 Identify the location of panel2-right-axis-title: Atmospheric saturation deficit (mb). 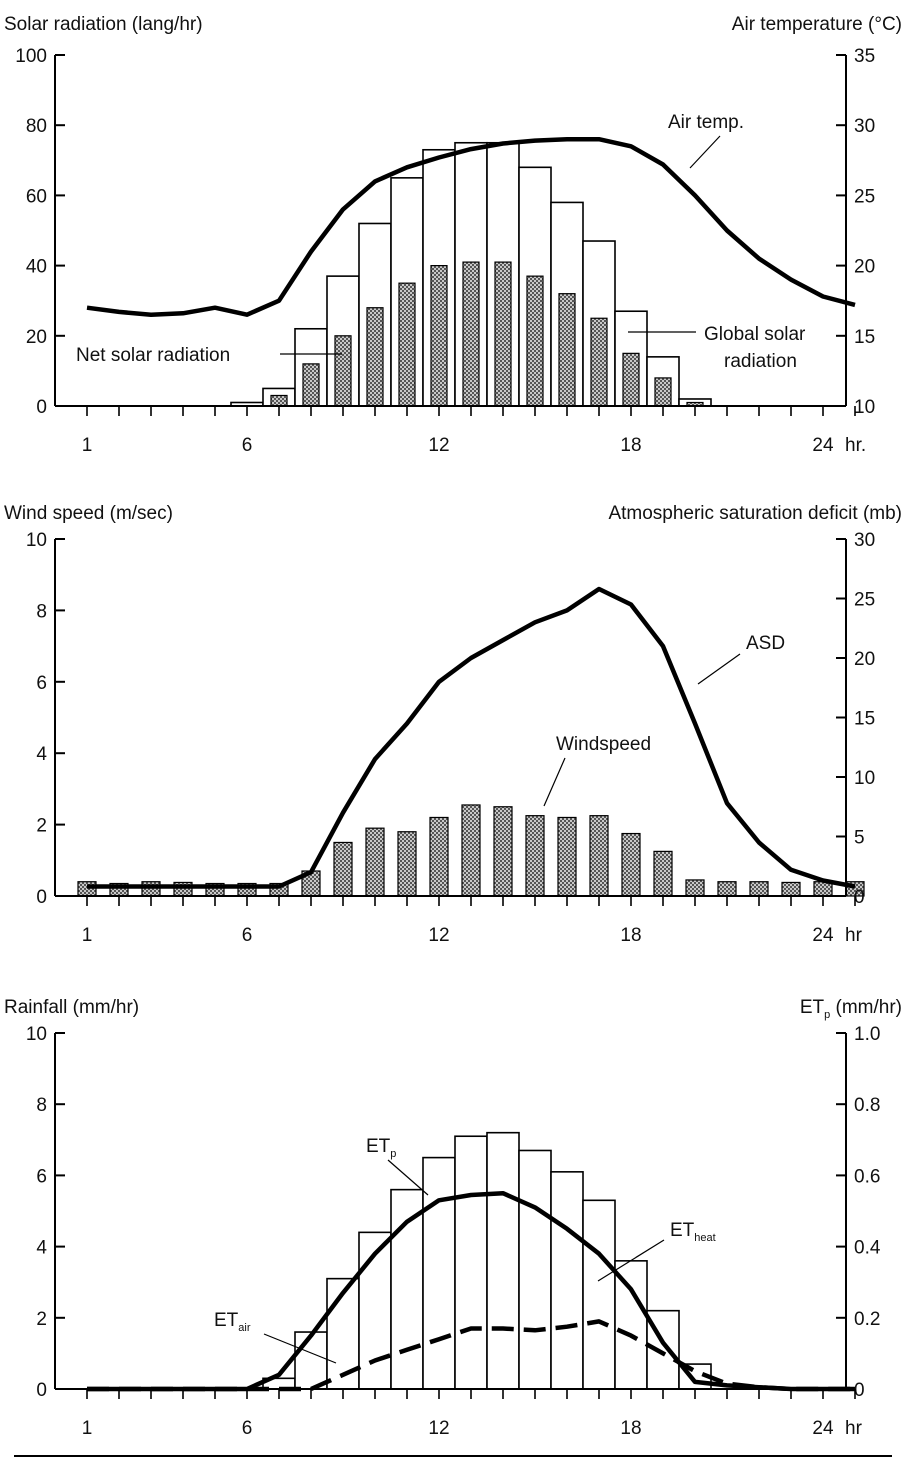
(755, 513).